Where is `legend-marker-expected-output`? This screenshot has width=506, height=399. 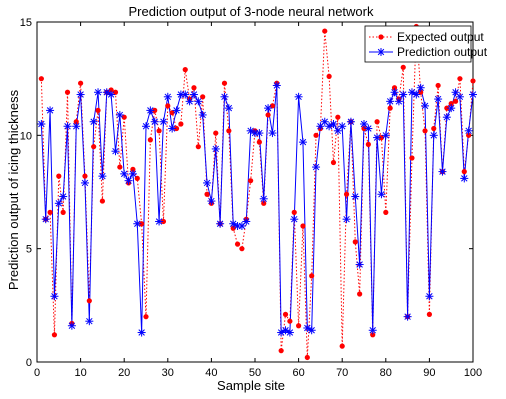
legend-marker-expected-output is located at coordinates (381, 37).